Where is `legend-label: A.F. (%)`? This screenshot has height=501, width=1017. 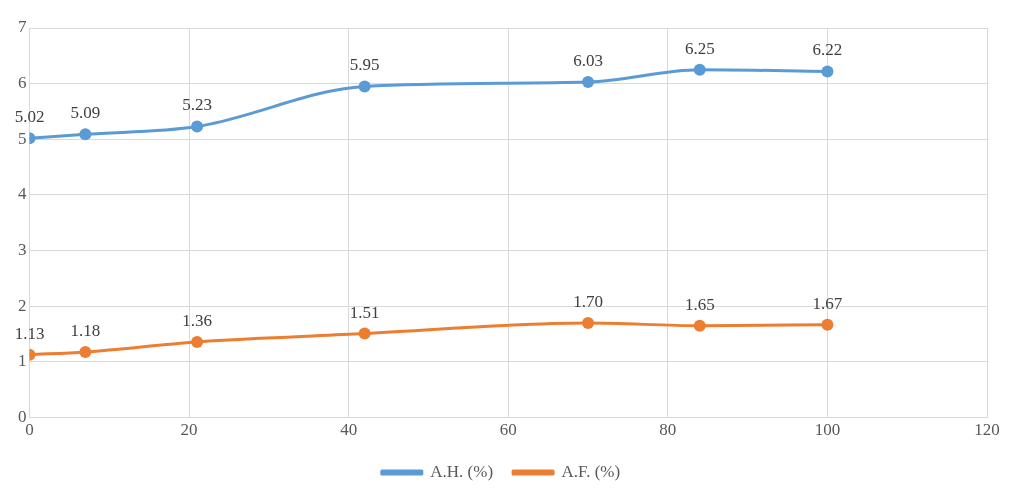 legend-label: A.F. (%) is located at coordinates (591, 471).